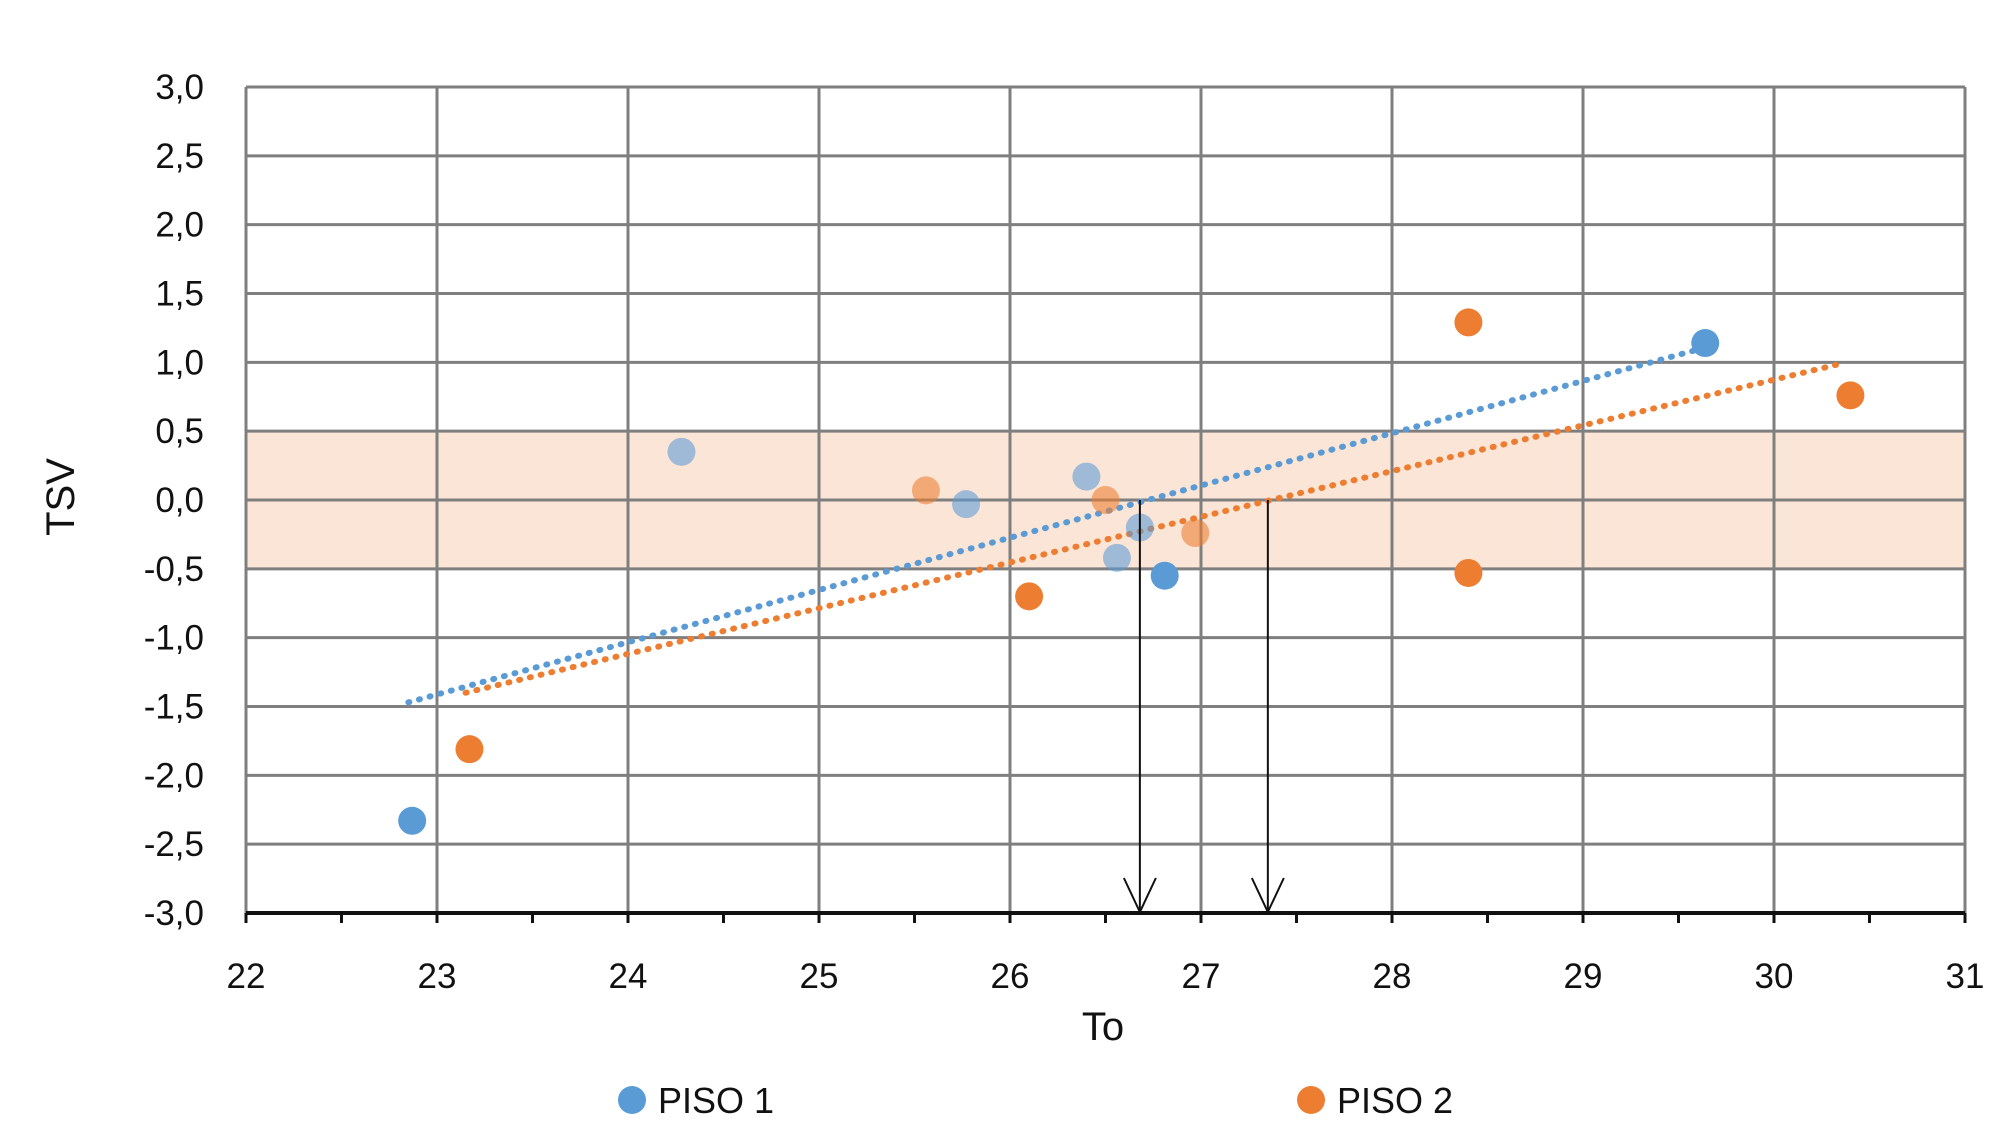 This screenshot has height=1125, width=1995. Describe the element at coordinates (1035, 1100) in the screenshot. I see `legend: PISO 1 PISO 2` at that location.